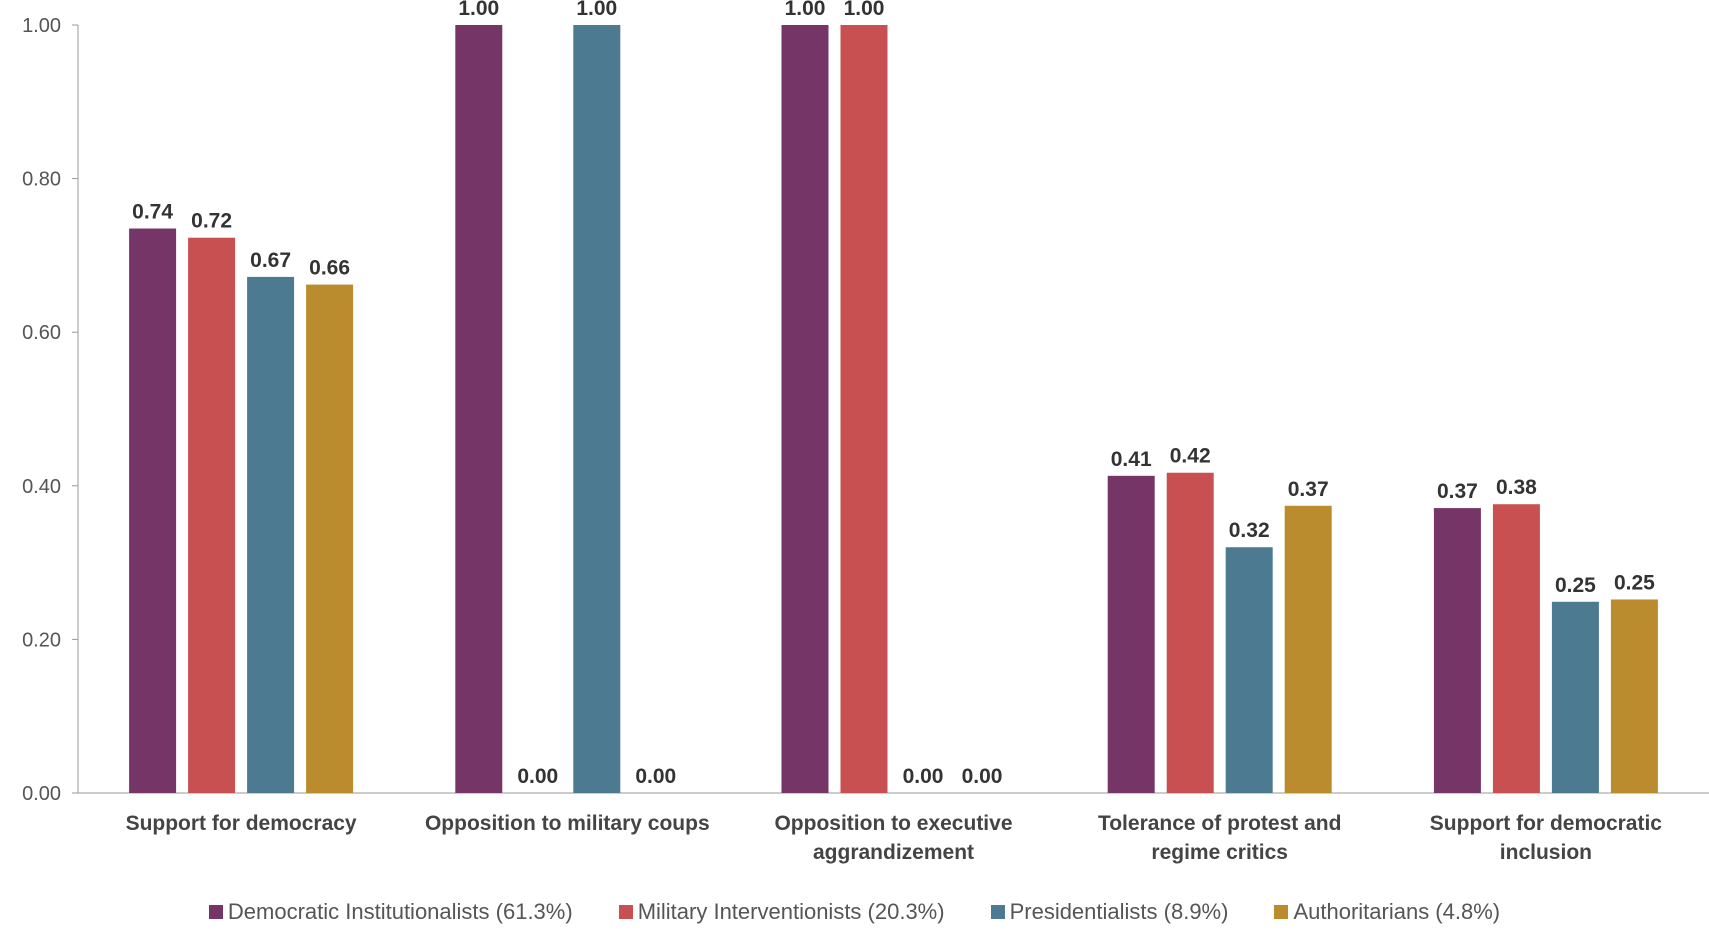 The image size is (1709, 935). I want to click on x-tick-label: regime critics, so click(1219, 852).